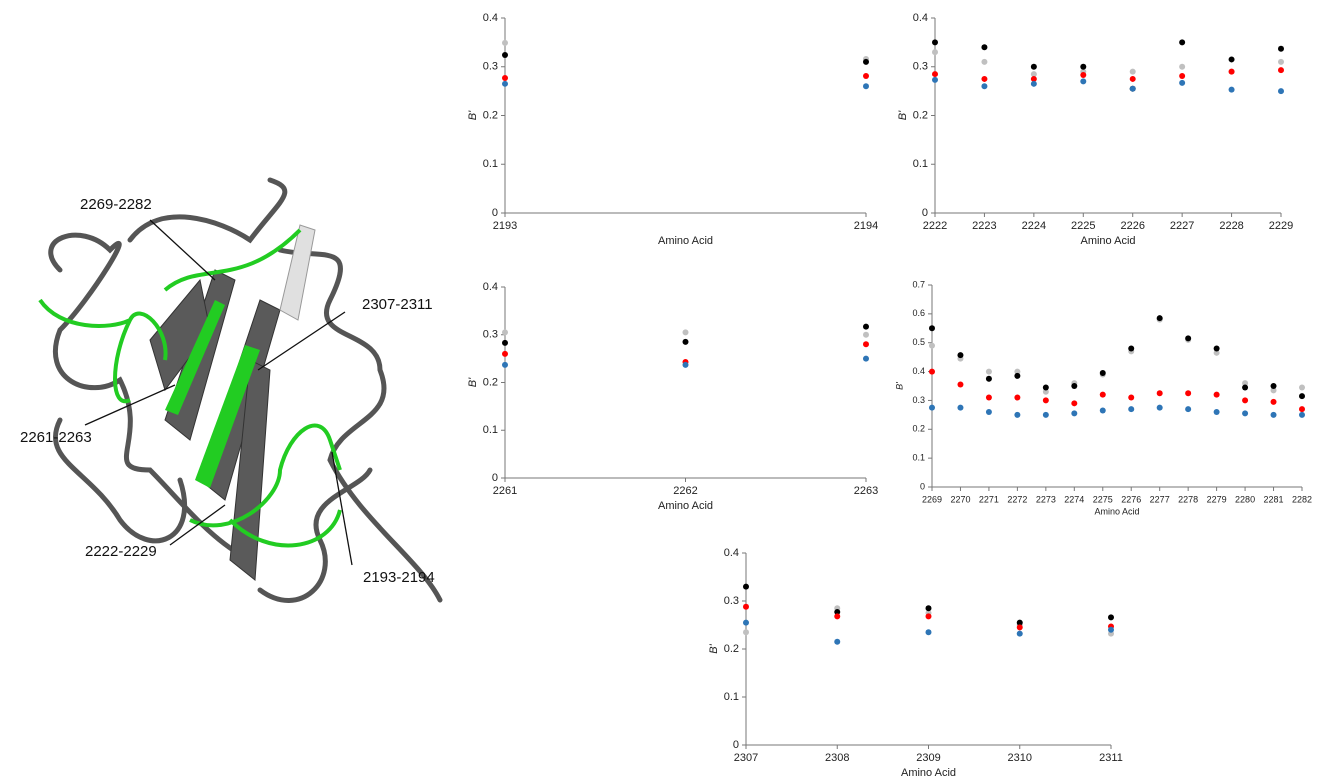 The image size is (1318, 780). Describe the element at coordinates (1281, 226) in the screenshot. I see `x-tick-label: 2229` at that location.